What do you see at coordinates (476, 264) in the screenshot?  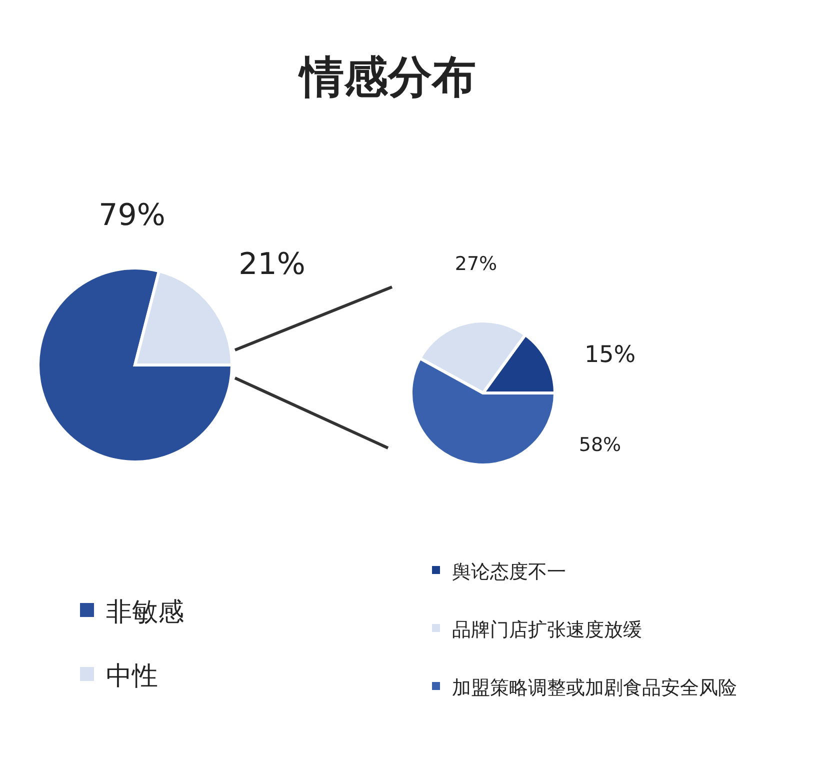 I see `data-label: 27%` at bounding box center [476, 264].